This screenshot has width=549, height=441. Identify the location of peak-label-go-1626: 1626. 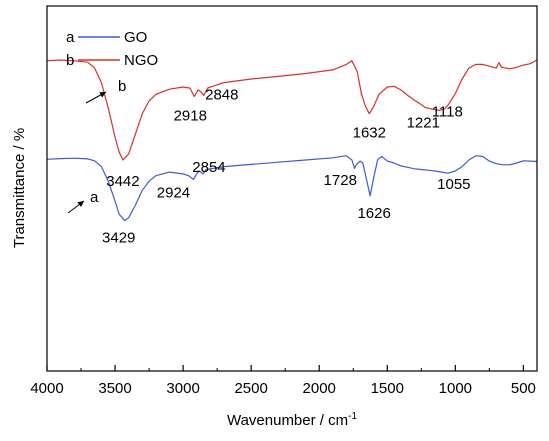
(373, 213).